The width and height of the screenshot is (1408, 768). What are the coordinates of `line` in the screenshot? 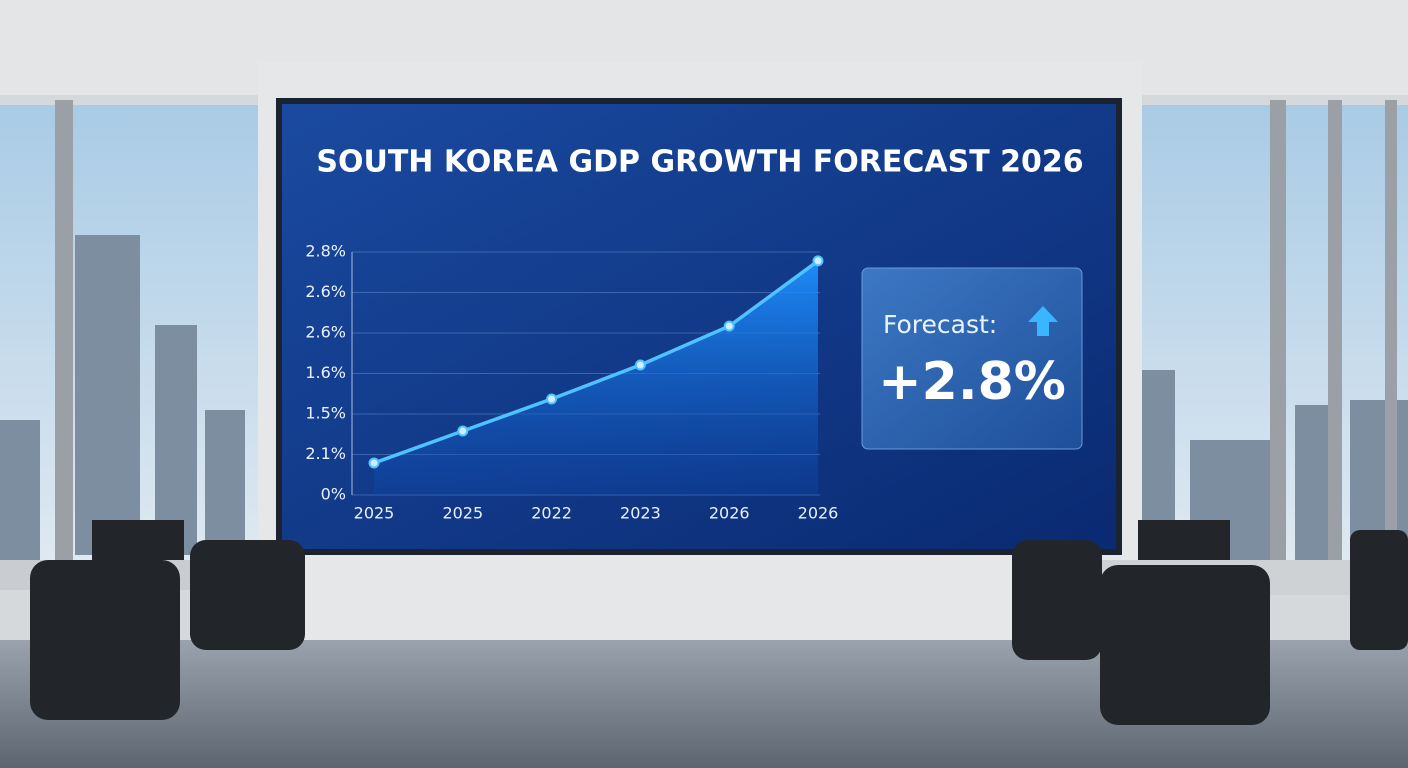 It's located at (596, 362).